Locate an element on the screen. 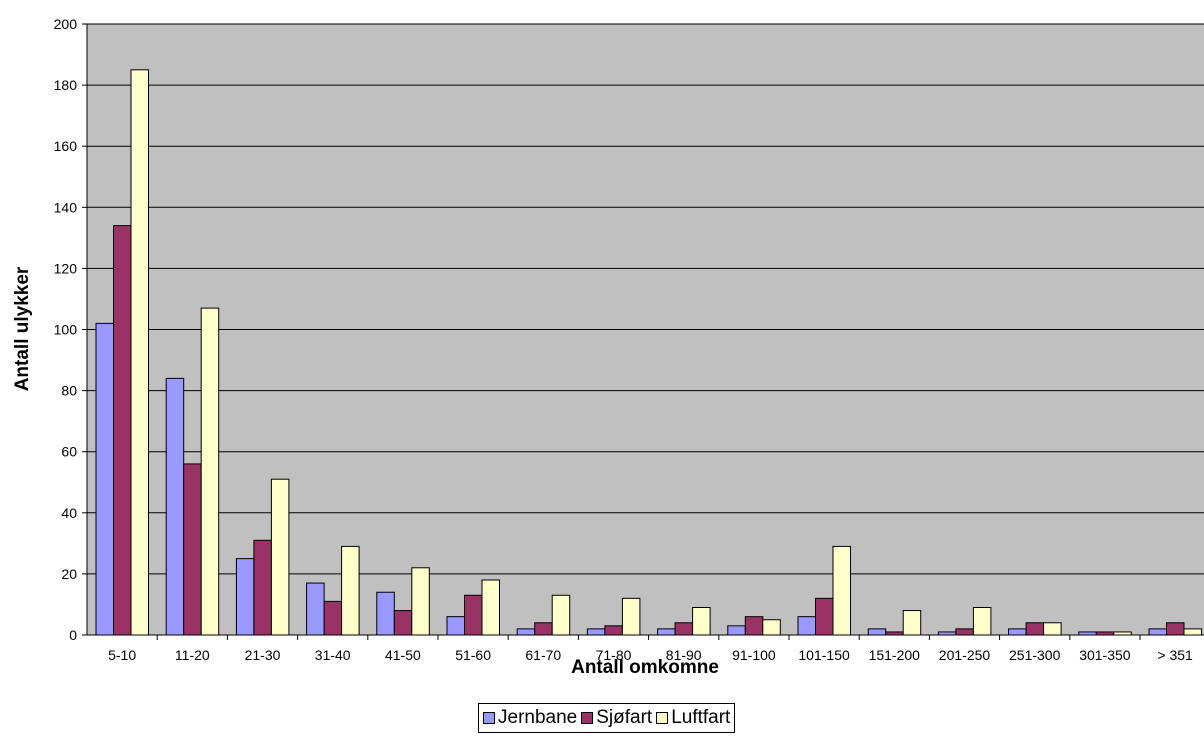 This screenshot has height=756, width=1204. y-tick-label-160: 160 is located at coordinates (66, 146).